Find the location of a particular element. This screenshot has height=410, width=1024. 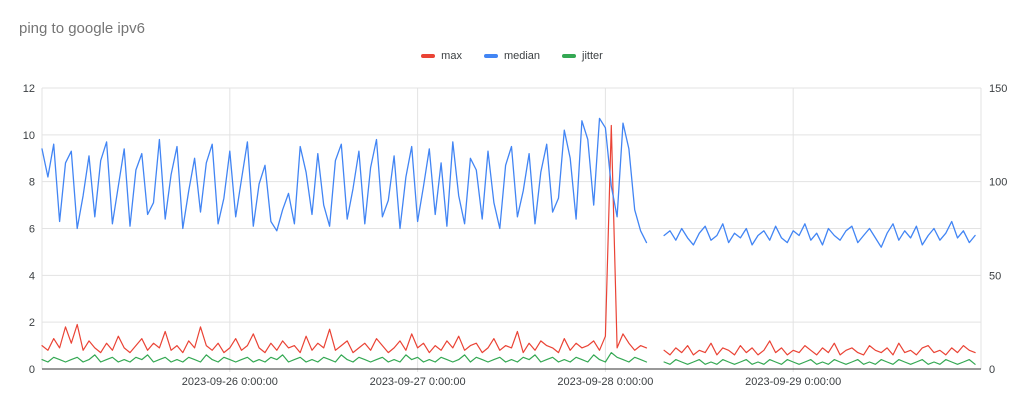

legend-label-max: max is located at coordinates (451, 56).